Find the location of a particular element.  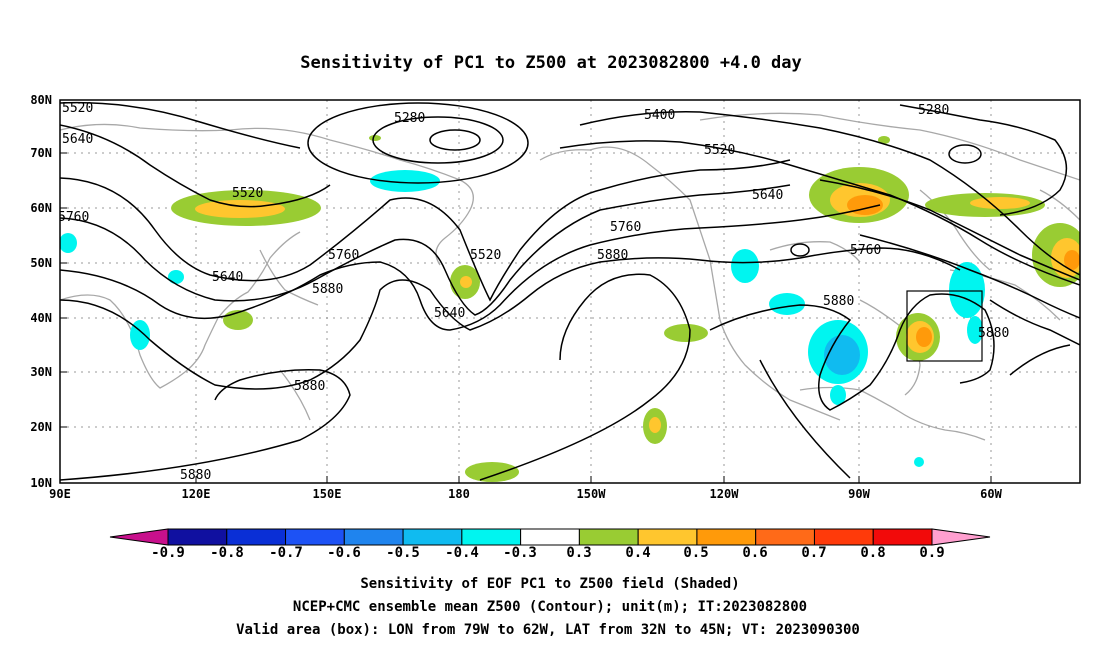

lat-label: 40N is located at coordinates (41, 318).